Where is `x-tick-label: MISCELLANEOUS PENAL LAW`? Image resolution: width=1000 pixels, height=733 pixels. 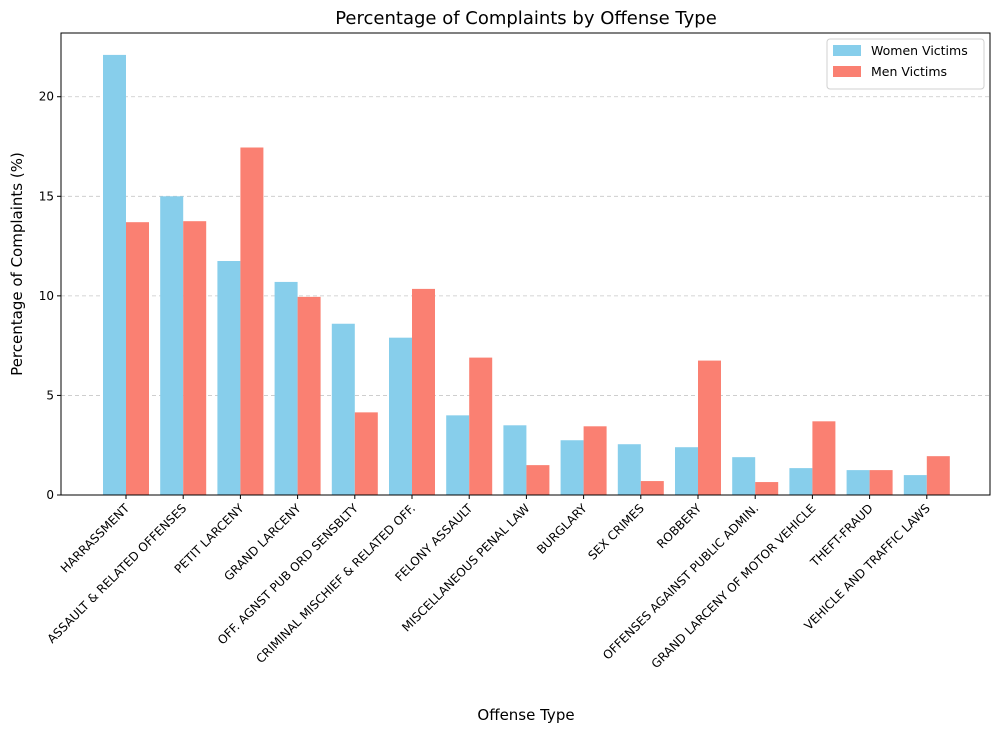 x-tick-label: MISCELLANEOUS PENAL LAW is located at coordinates (465, 567).